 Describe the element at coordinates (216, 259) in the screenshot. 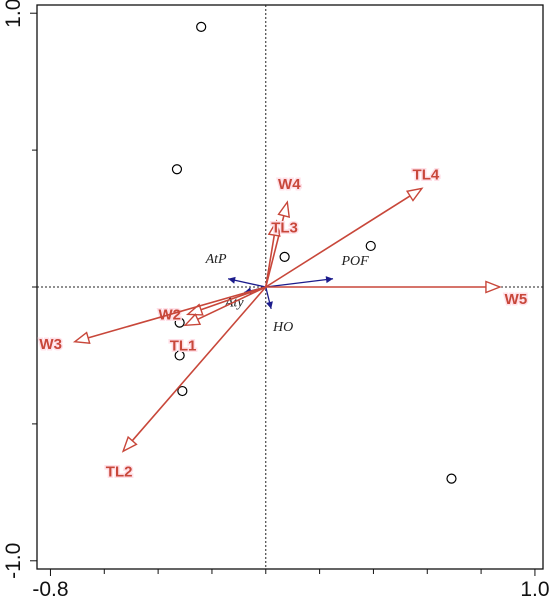

I see `env-arrow-label: AtP` at that location.